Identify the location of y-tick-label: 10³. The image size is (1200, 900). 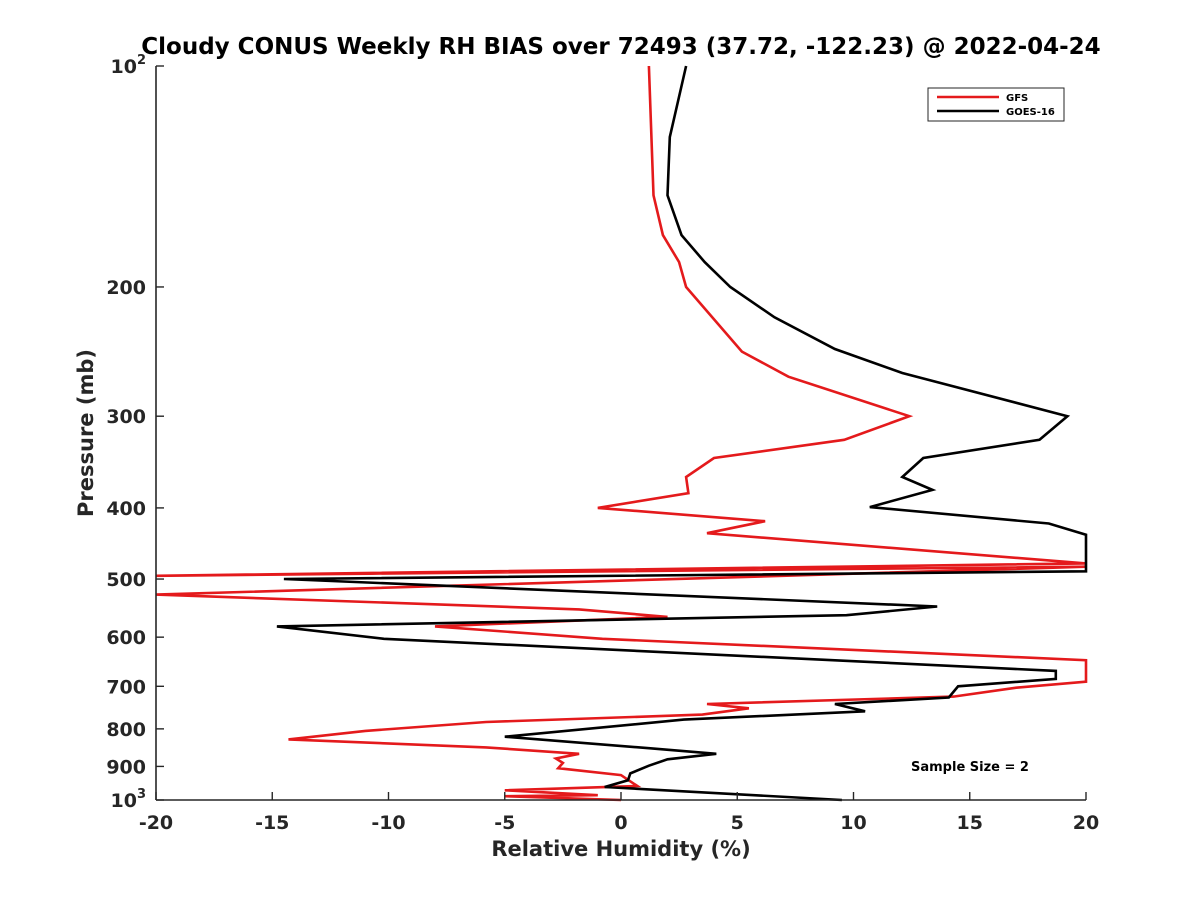
(129, 799).